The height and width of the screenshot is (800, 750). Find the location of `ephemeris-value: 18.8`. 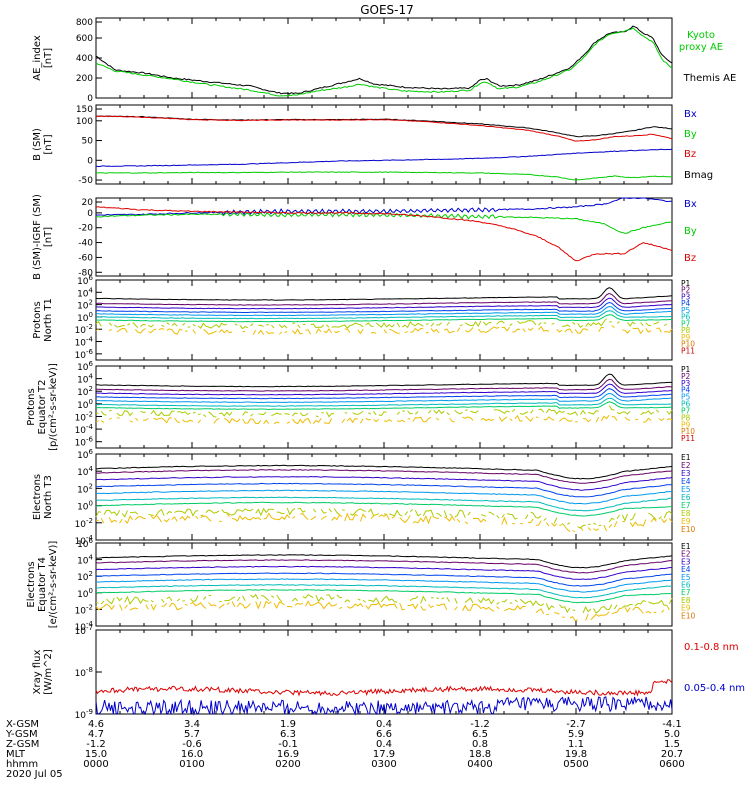

ephemeris-value: 18.8 is located at coordinates (480, 754).